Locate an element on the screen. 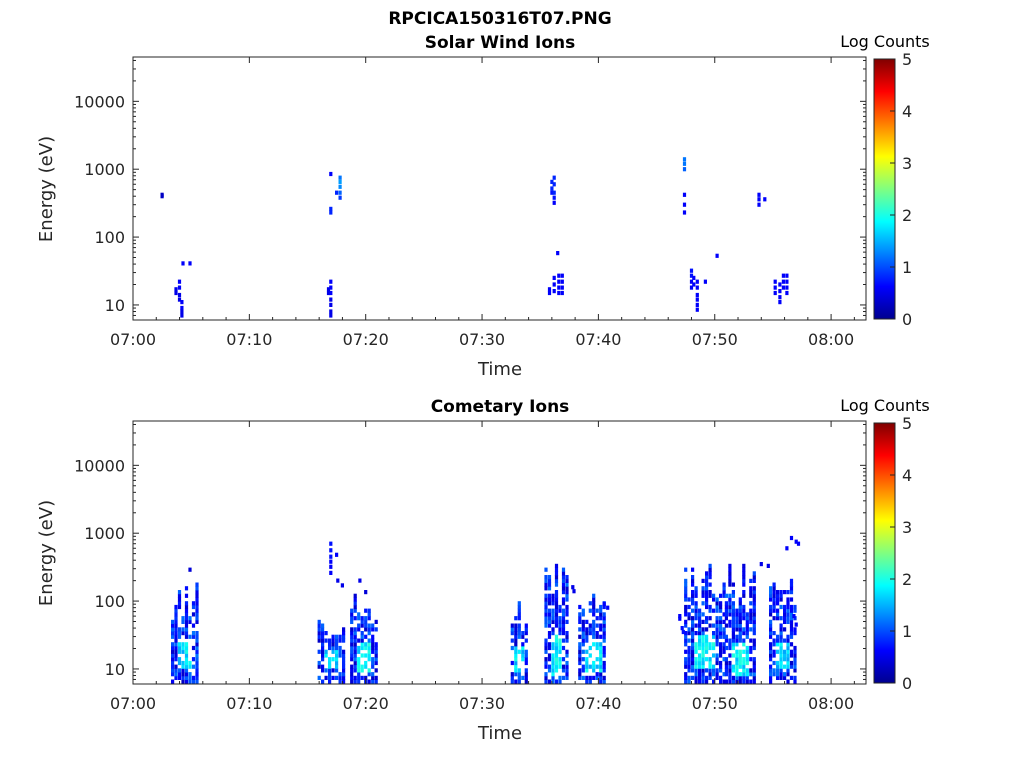 This screenshot has width=1024, height=768. colorbar-tick-label: 0 is located at coordinates (907, 319).